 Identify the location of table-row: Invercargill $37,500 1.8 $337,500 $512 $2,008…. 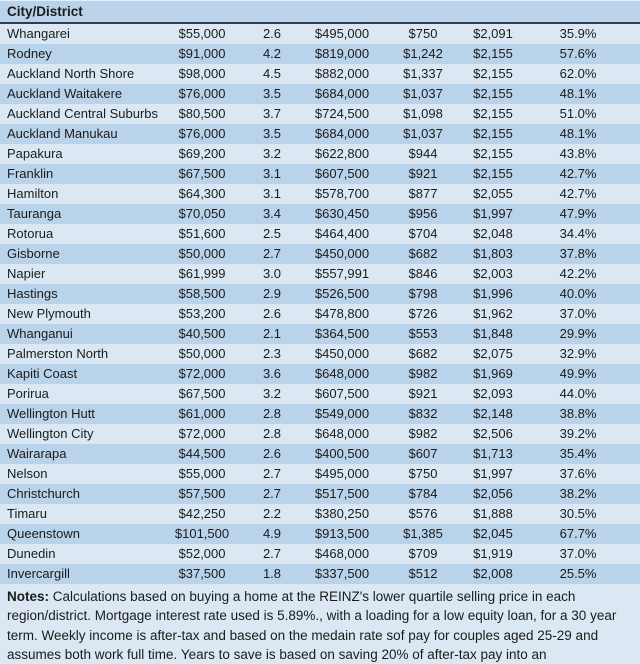
(320, 574).